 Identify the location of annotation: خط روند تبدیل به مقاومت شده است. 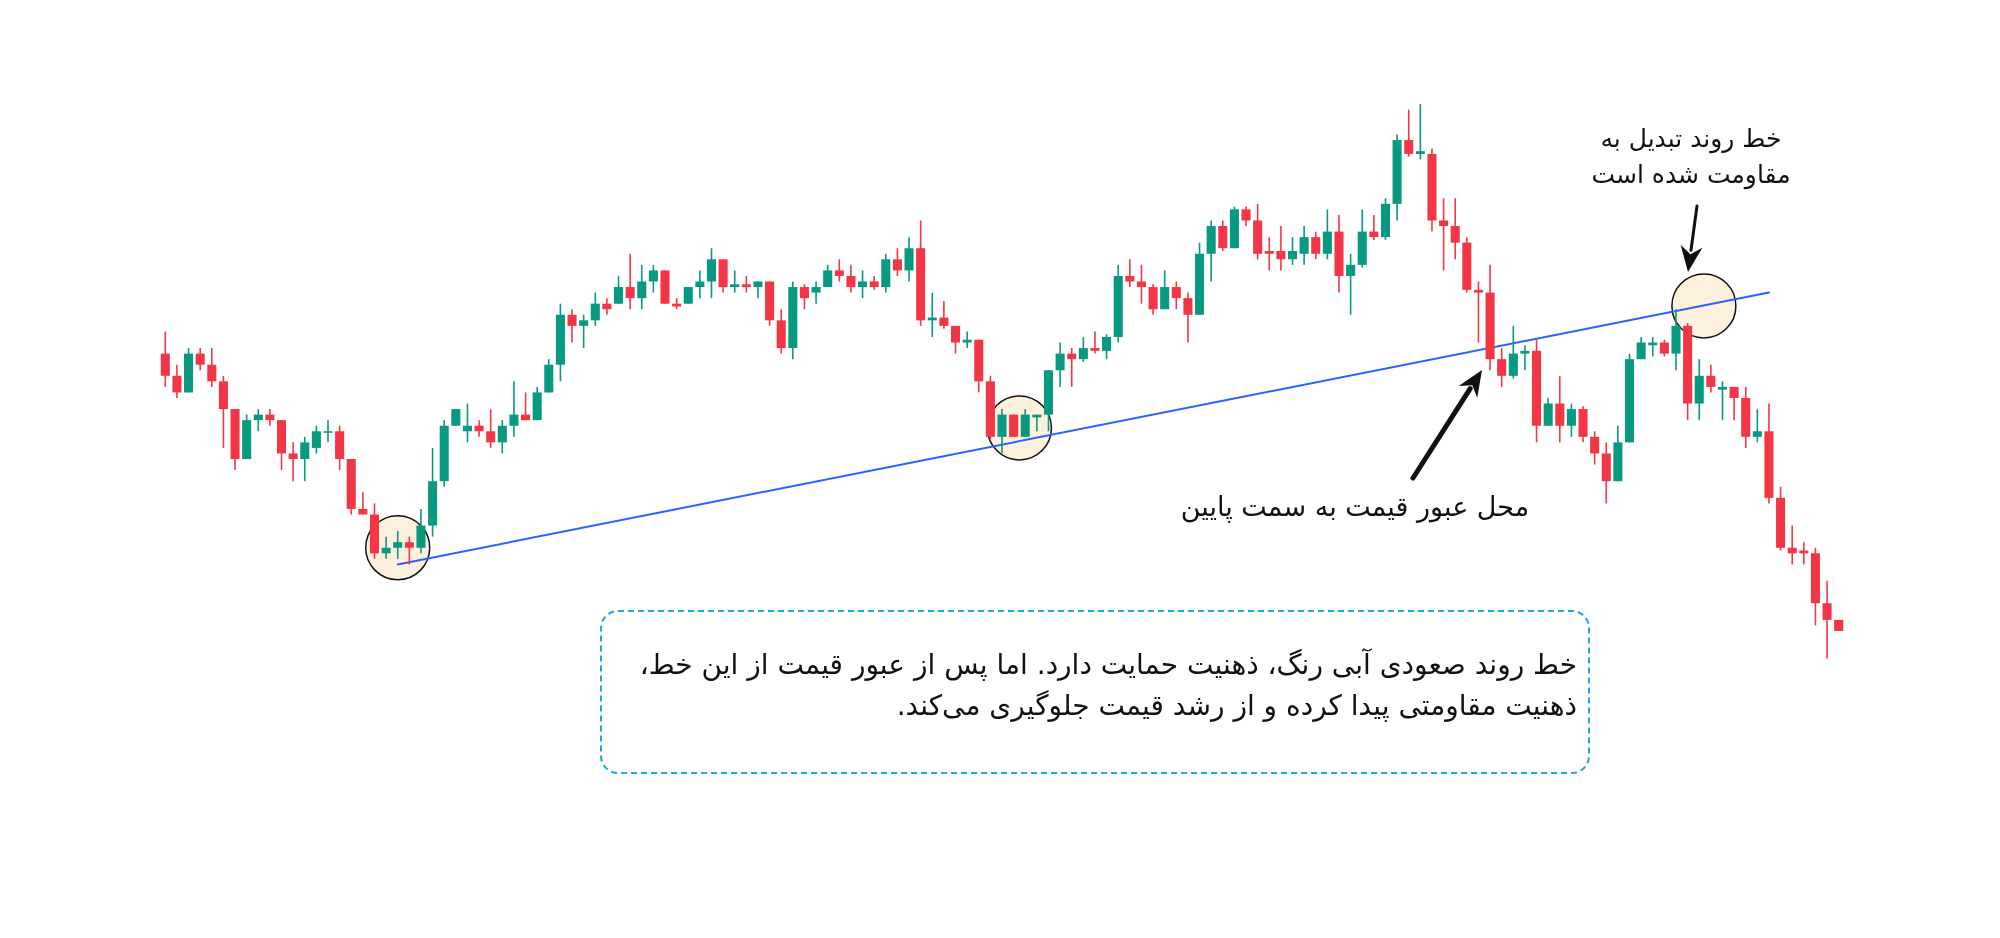
(1691, 157).